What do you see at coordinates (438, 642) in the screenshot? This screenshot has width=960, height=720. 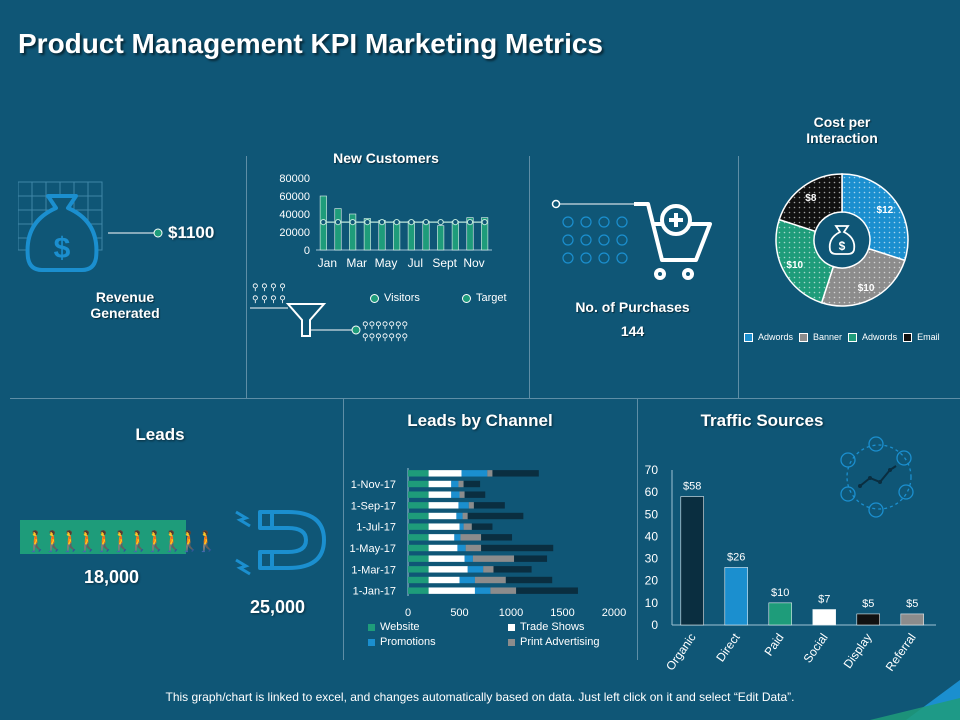 I see `legend-item: Promotions` at bounding box center [438, 642].